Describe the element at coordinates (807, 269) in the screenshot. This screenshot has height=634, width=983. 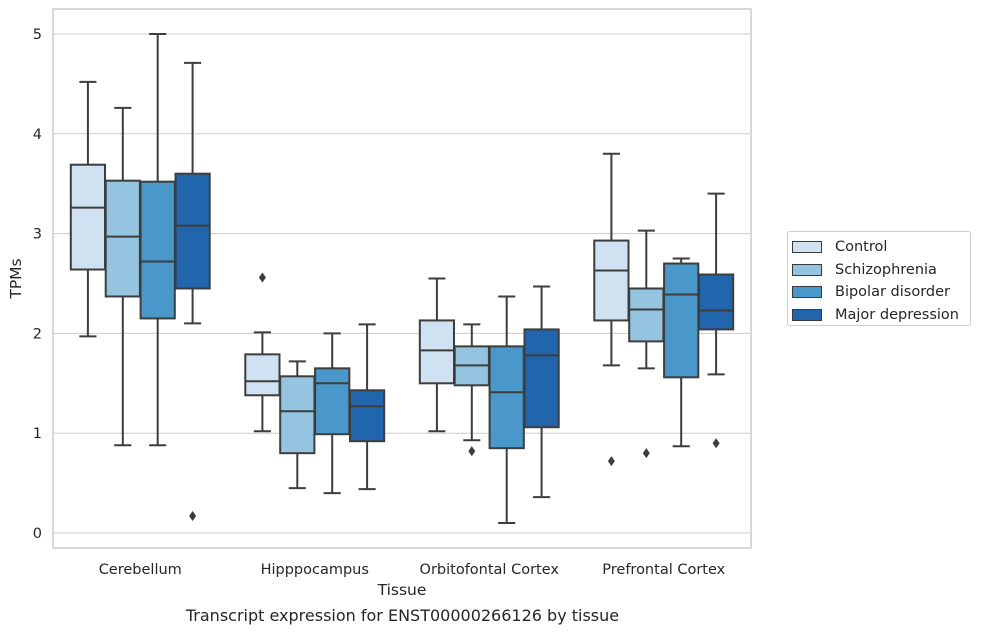
I see `legend-swatch-schizophrenia` at that location.